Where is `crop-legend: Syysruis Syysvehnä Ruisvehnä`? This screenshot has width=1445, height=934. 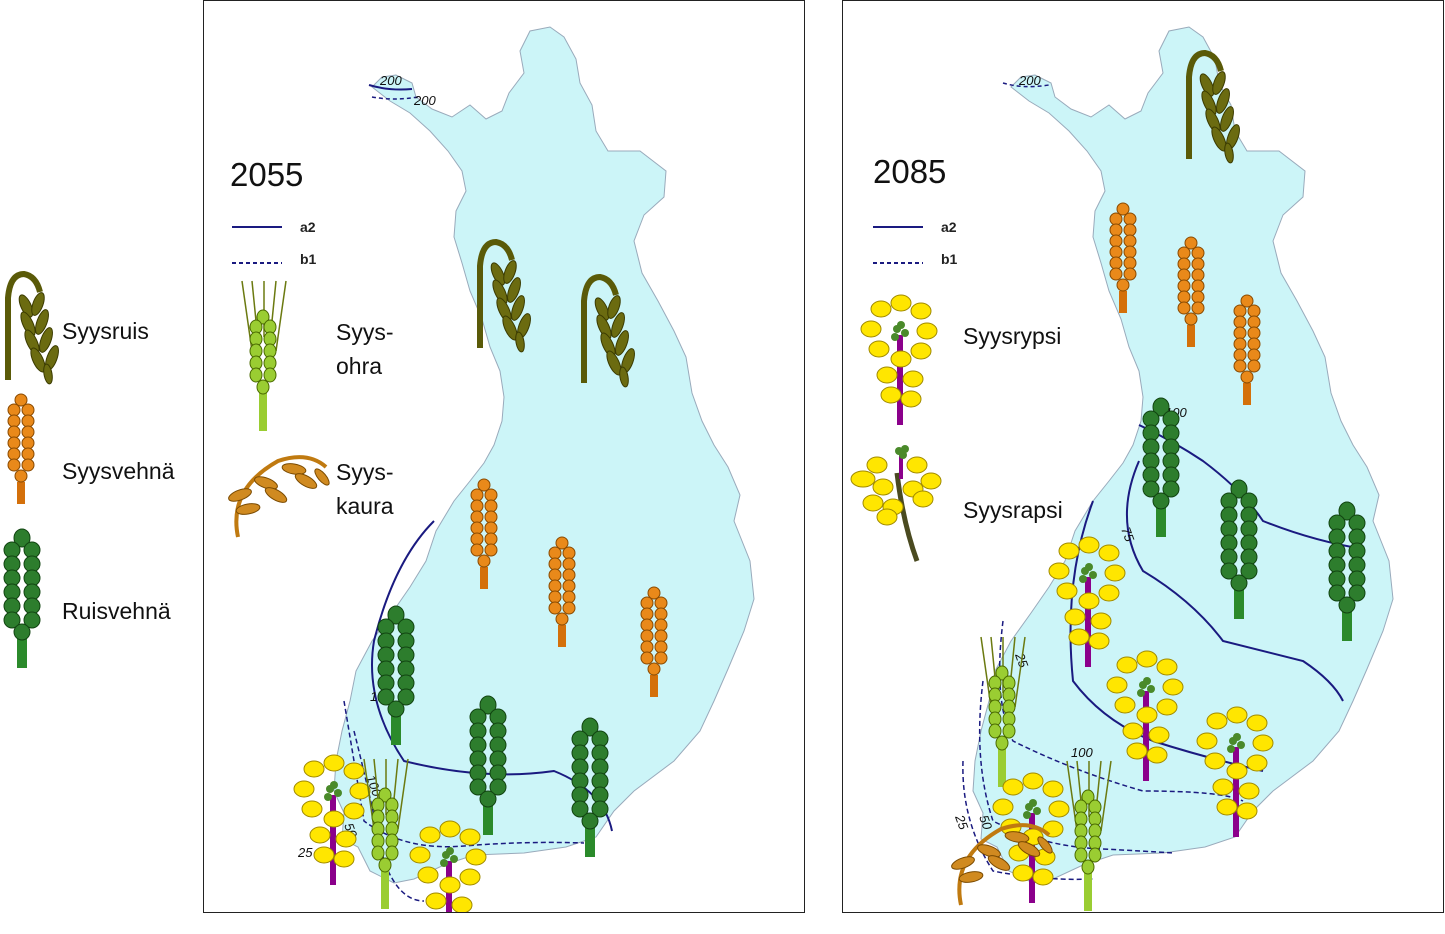 crop-legend: Syysruis Syysvehnä Ruisvehnä is located at coordinates (100, 467).